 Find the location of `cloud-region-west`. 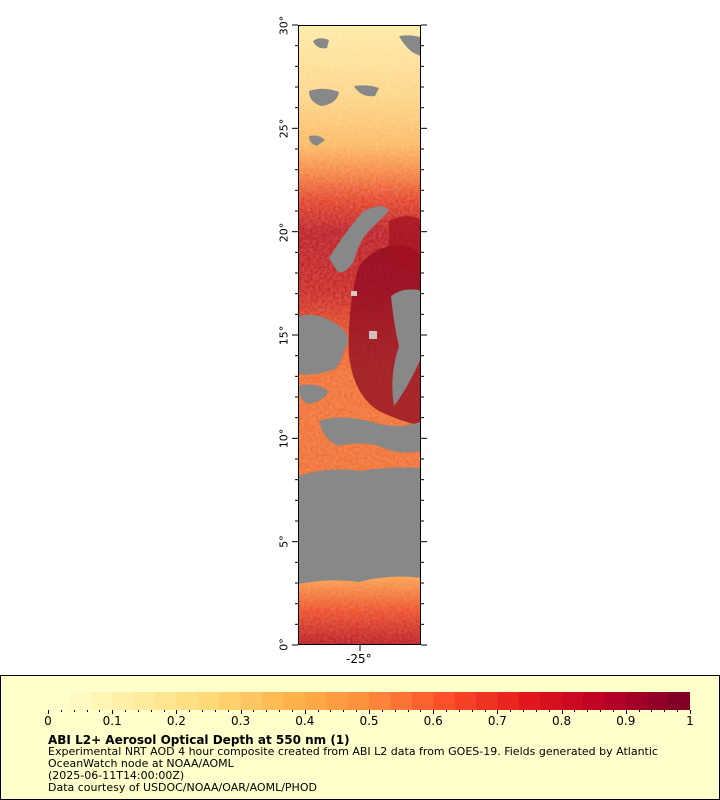

cloud-region-west is located at coordinates (323, 344).